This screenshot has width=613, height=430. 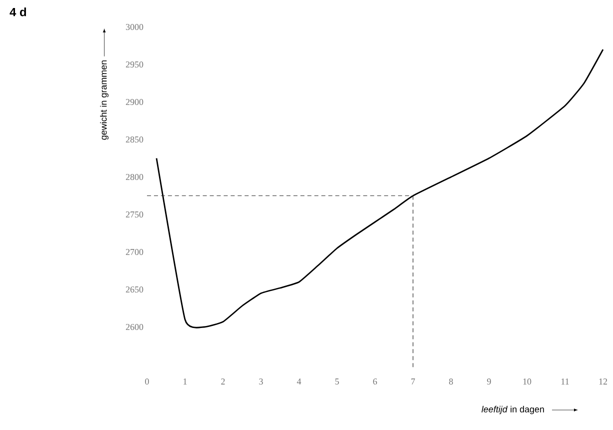 I want to click on y-tick-label: 2850, so click(x=135, y=139).